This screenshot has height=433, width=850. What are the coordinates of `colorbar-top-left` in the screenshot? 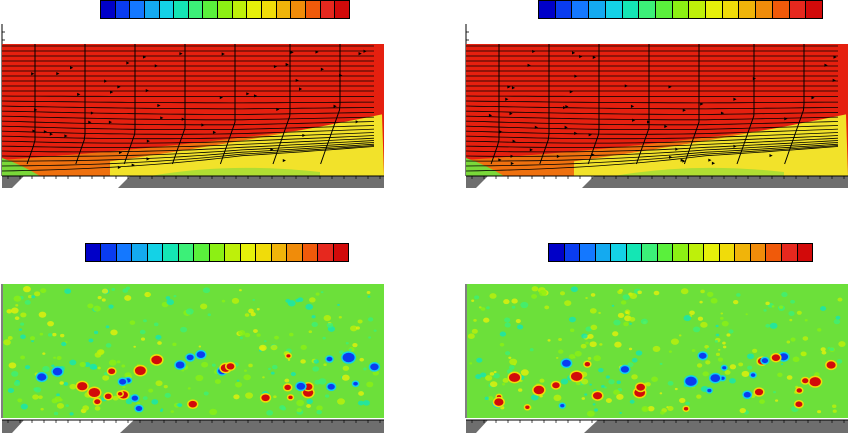 It's located at (225, 9).